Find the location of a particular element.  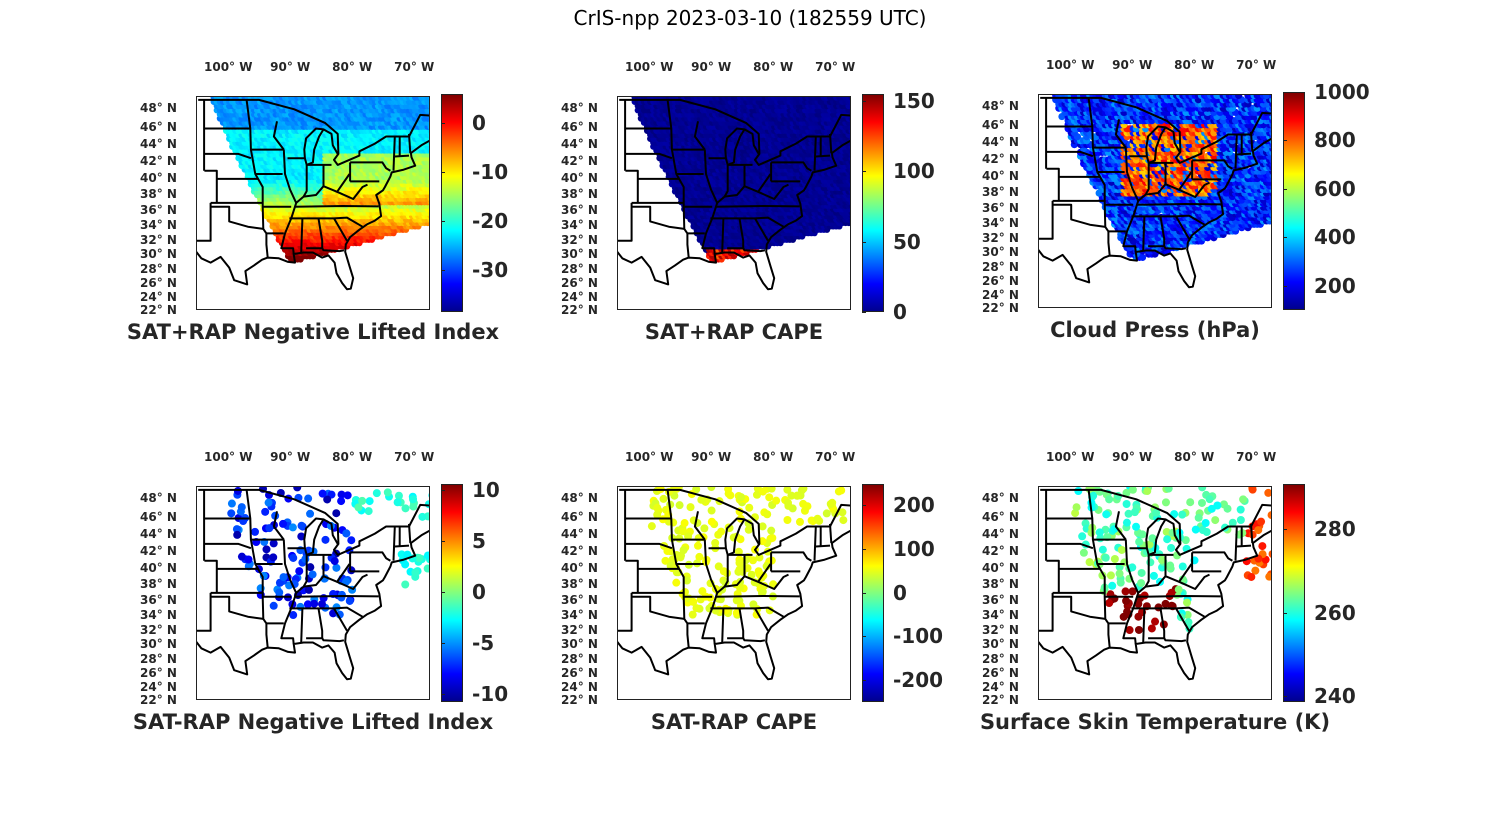

panel-title: SAT+RAP CAPE is located at coordinates (734, 332).